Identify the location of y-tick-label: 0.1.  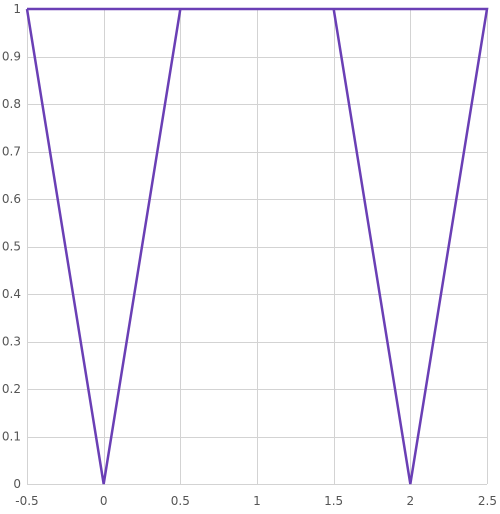
(11, 437).